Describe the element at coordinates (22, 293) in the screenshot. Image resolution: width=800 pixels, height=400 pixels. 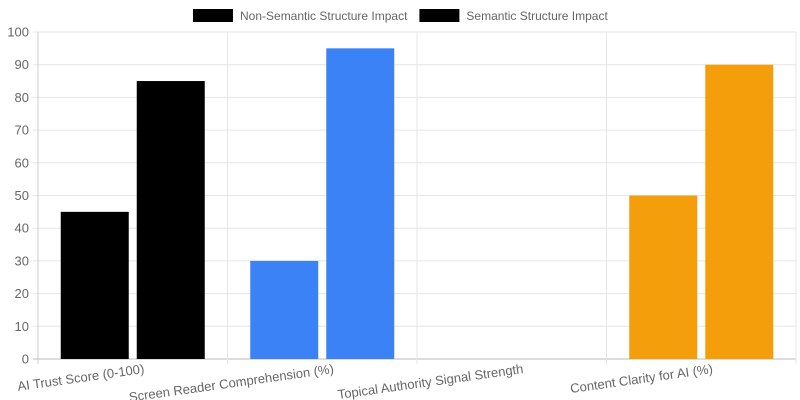
I see `y-tick-label: 20` at that location.